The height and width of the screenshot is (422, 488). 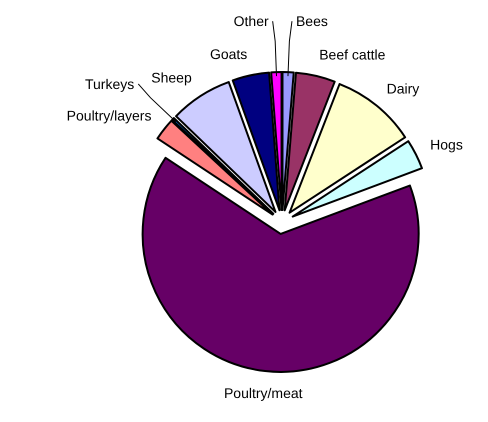 I want to click on slice-label: Turkeys, so click(x=109, y=84).